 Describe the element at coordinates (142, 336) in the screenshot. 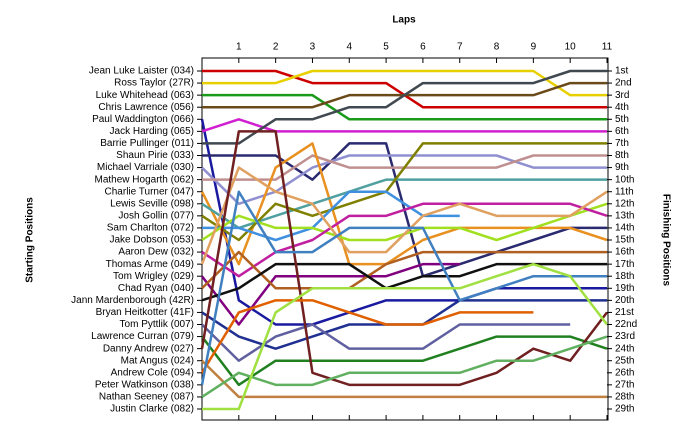

I see `start-label: Lawrence Curran (079)` at that location.